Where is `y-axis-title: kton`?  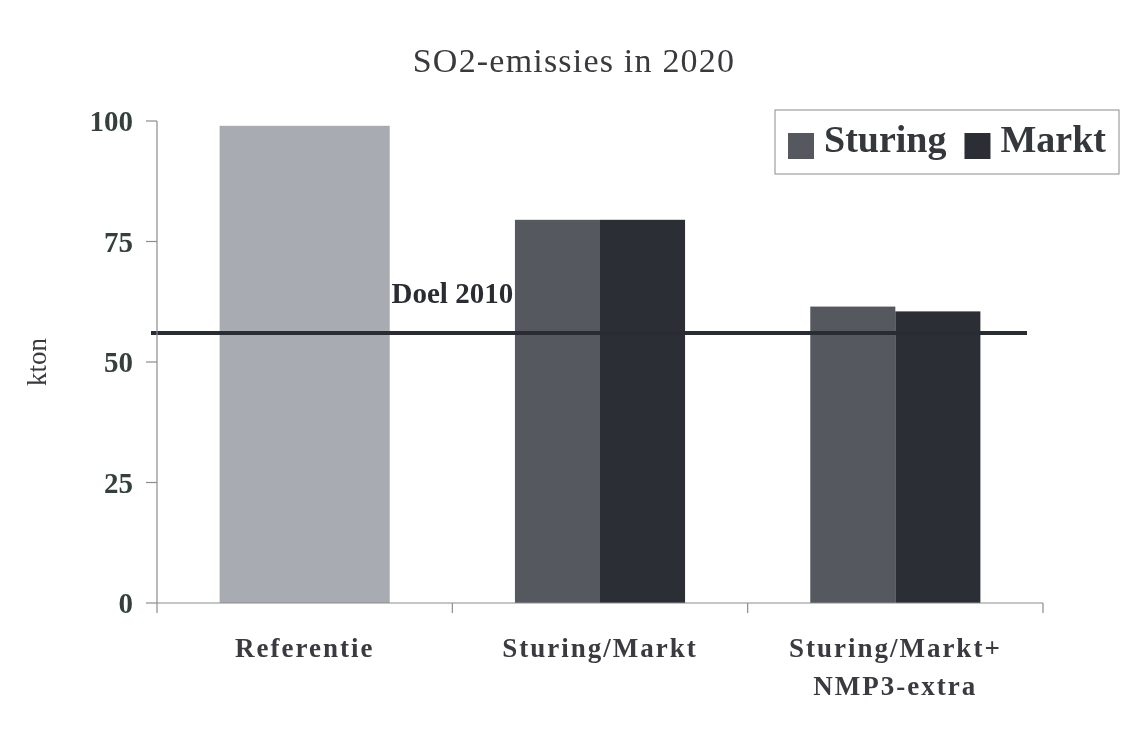
y-axis-title: kton is located at coordinates (37, 362).